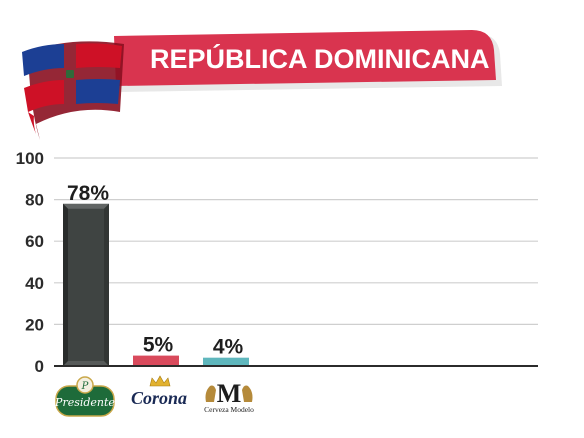 Image resolution: width=584 pixels, height=438 pixels. Describe the element at coordinates (73, 91) in the screenshot. I see `dominican-republic-flag-icon` at that location.